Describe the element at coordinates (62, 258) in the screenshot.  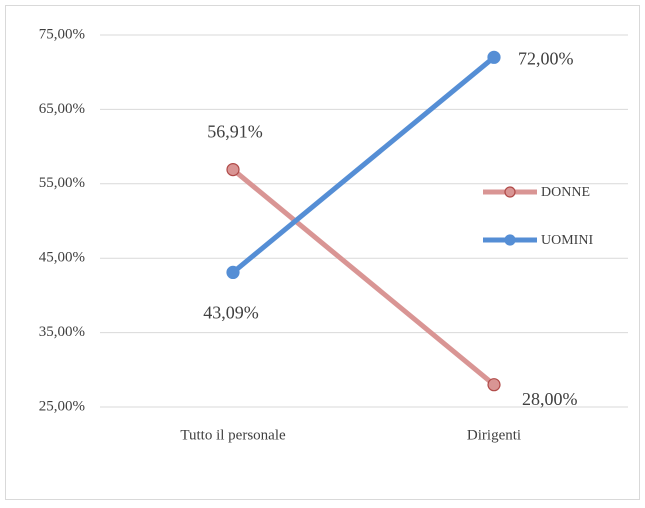
I see `y-tick-label: 45,00%` at that location.